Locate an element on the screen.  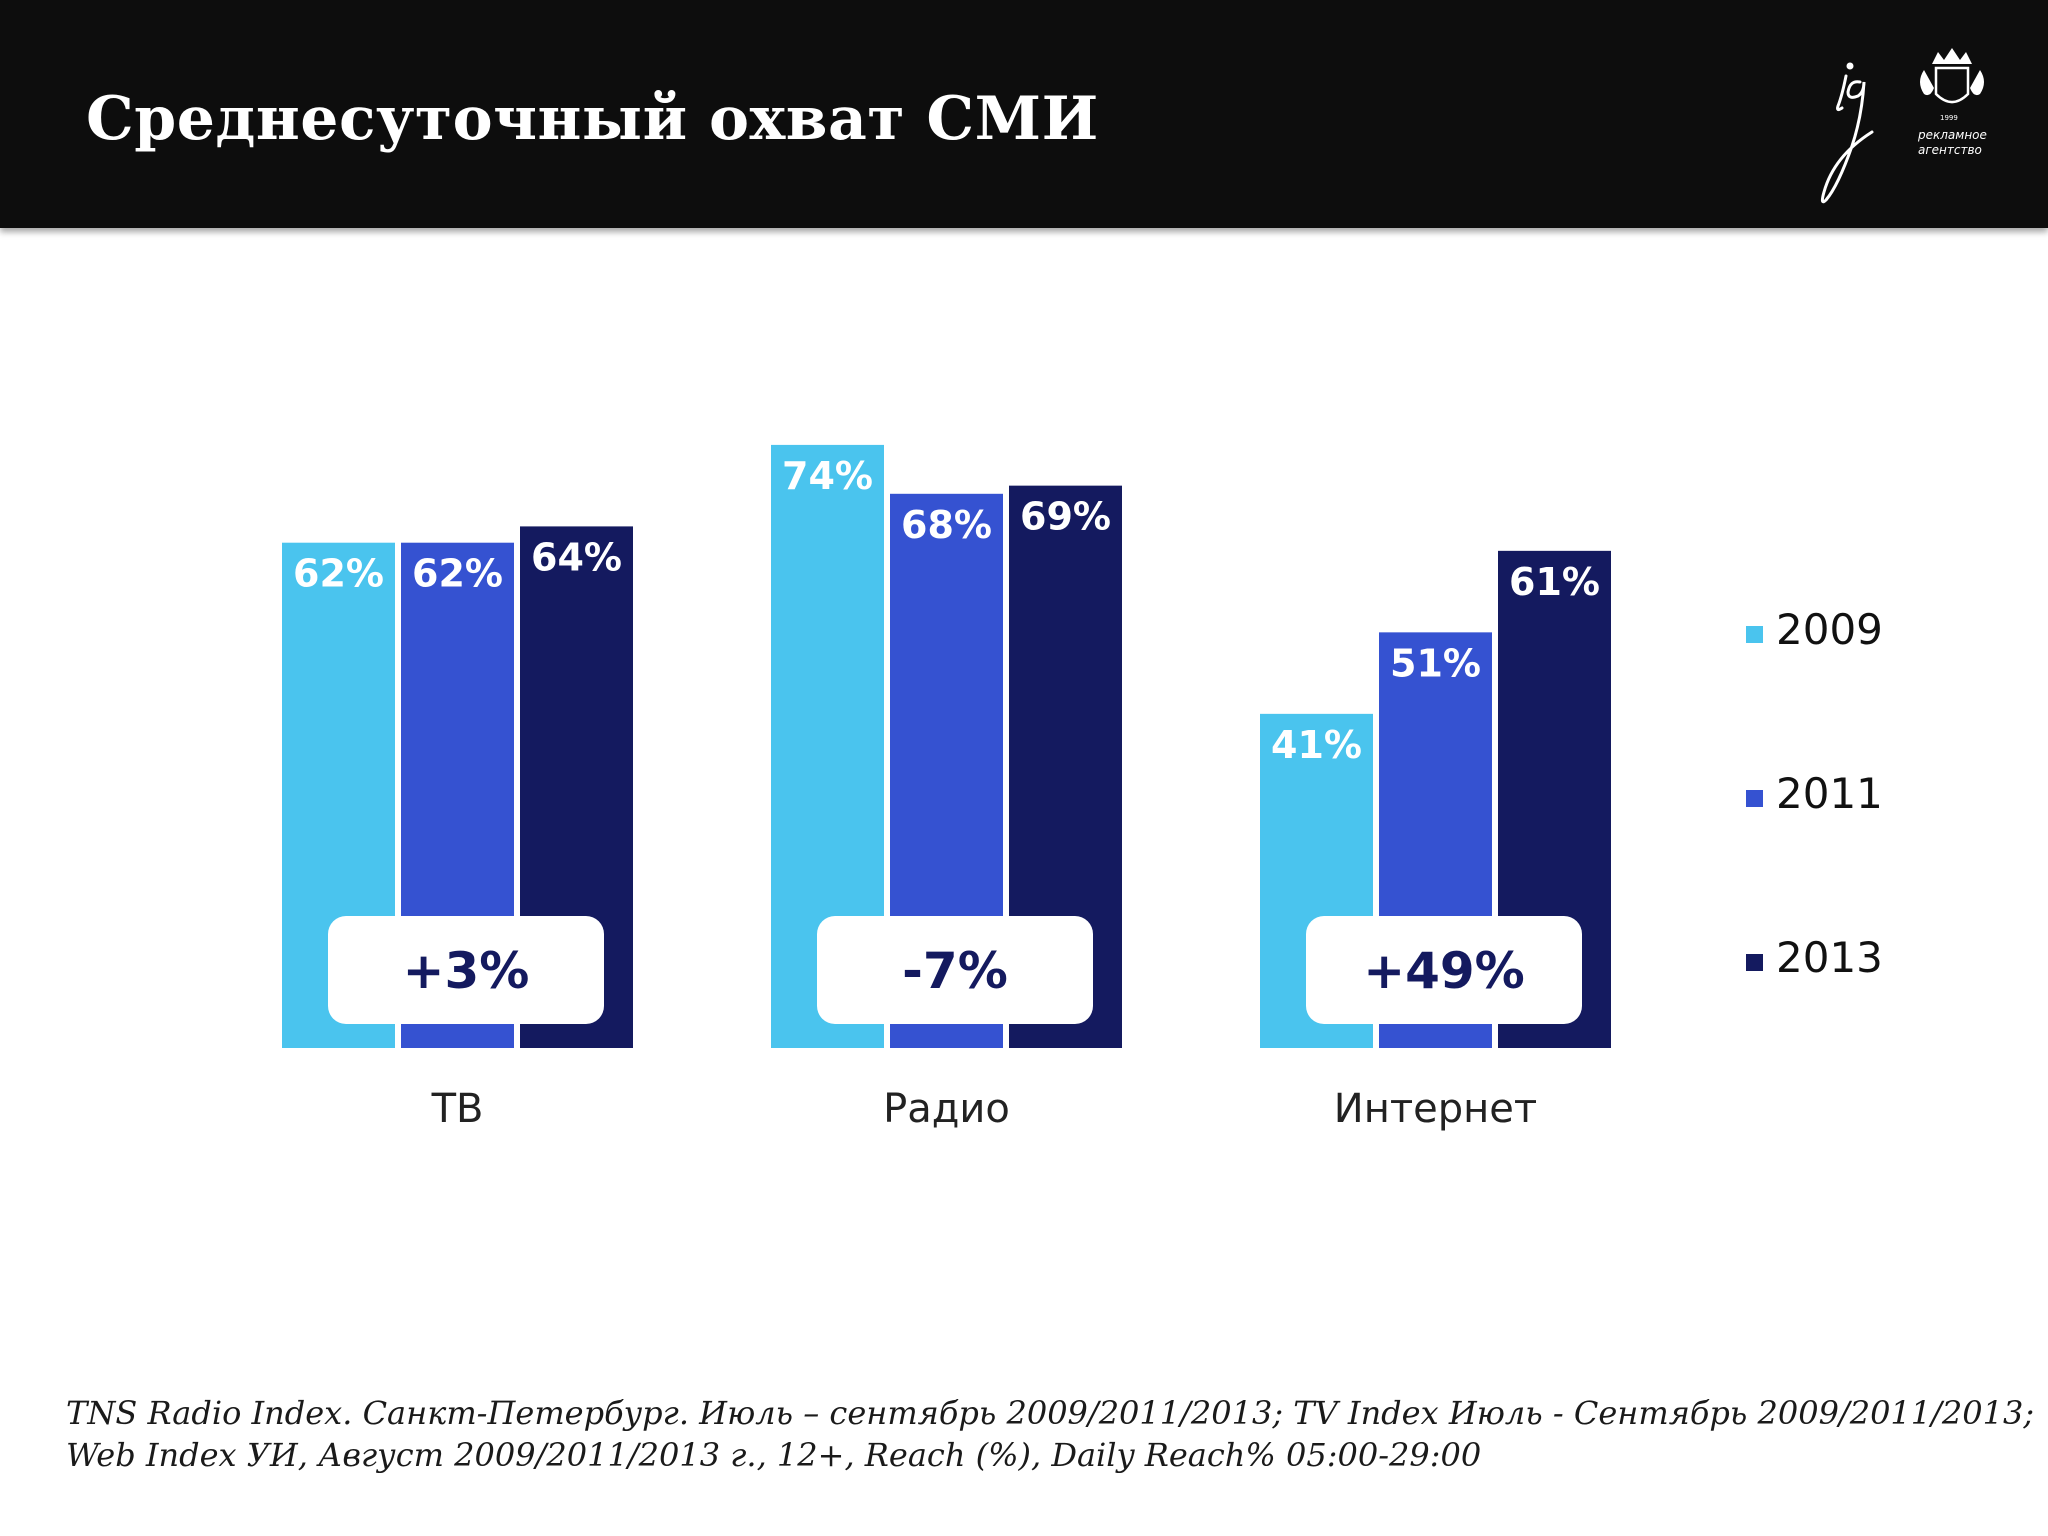
logo-year: 1999 is located at coordinates (1949, 118).